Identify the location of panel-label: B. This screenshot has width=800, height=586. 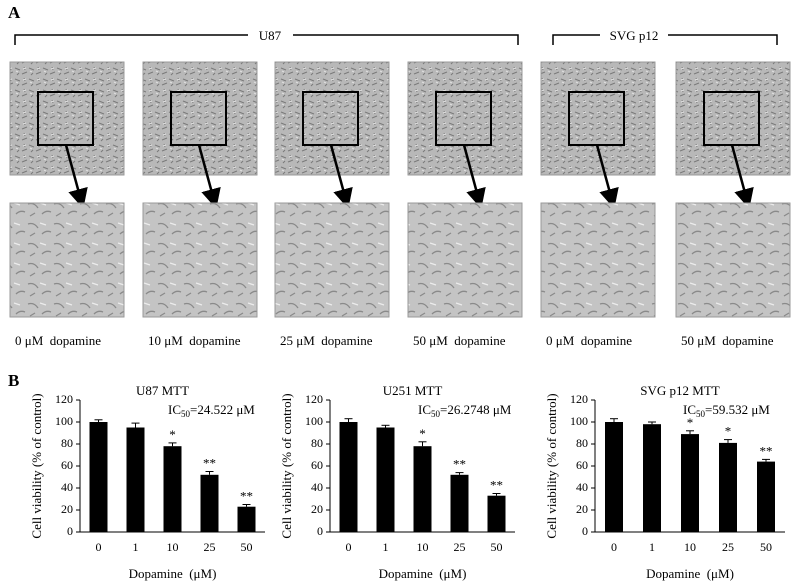
(13, 380).